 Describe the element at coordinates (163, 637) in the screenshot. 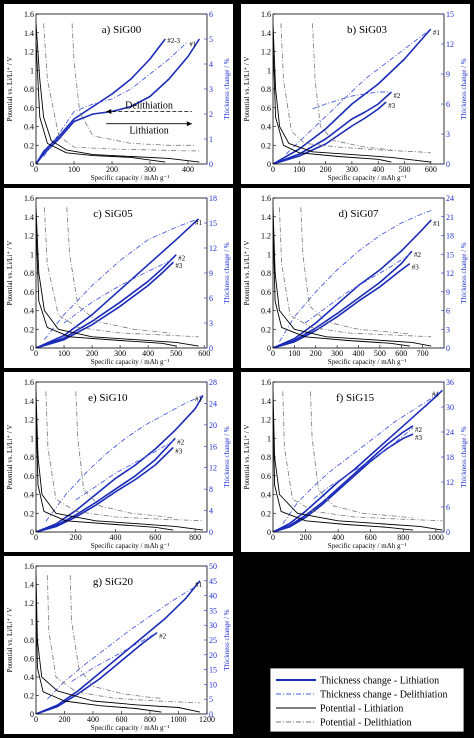

I see `cycle-label: #2` at that location.